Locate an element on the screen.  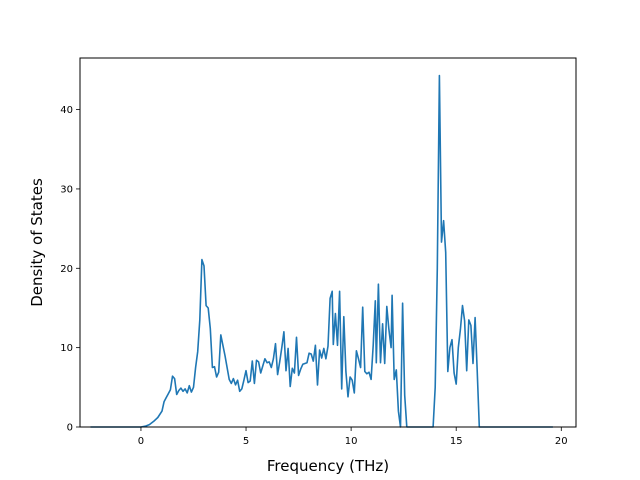
x-tick-label: 15 is located at coordinates (456, 441).